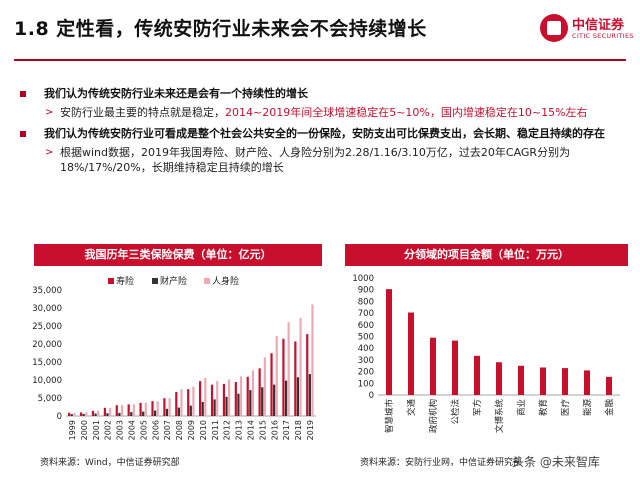 This screenshot has height=480, width=640. I want to click on x-tick-label: 2006, so click(155, 430).